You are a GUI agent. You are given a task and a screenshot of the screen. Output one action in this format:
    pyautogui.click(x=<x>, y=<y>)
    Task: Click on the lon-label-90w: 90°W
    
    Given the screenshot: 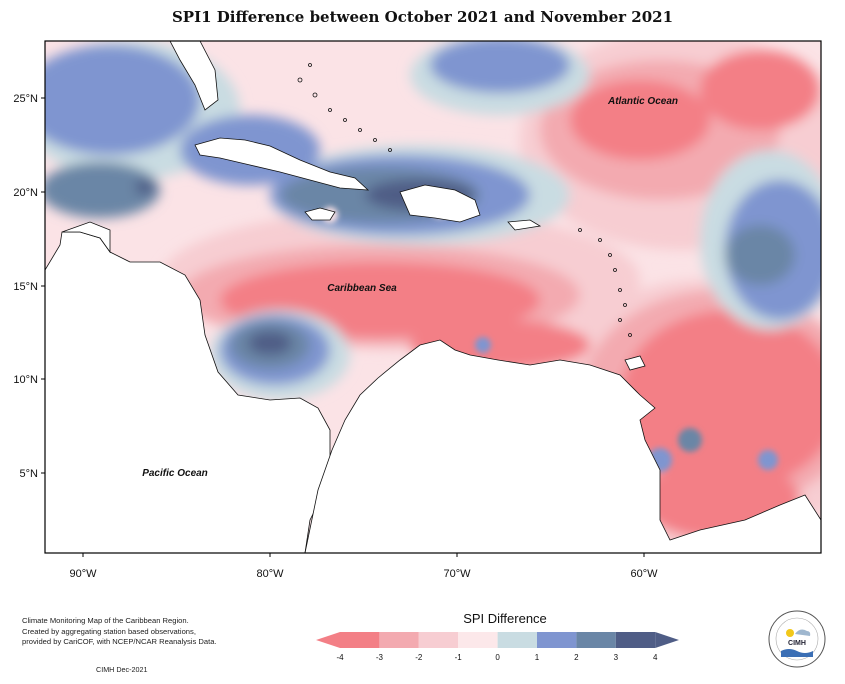 What is the action you would take?
    pyautogui.click(x=83, y=574)
    